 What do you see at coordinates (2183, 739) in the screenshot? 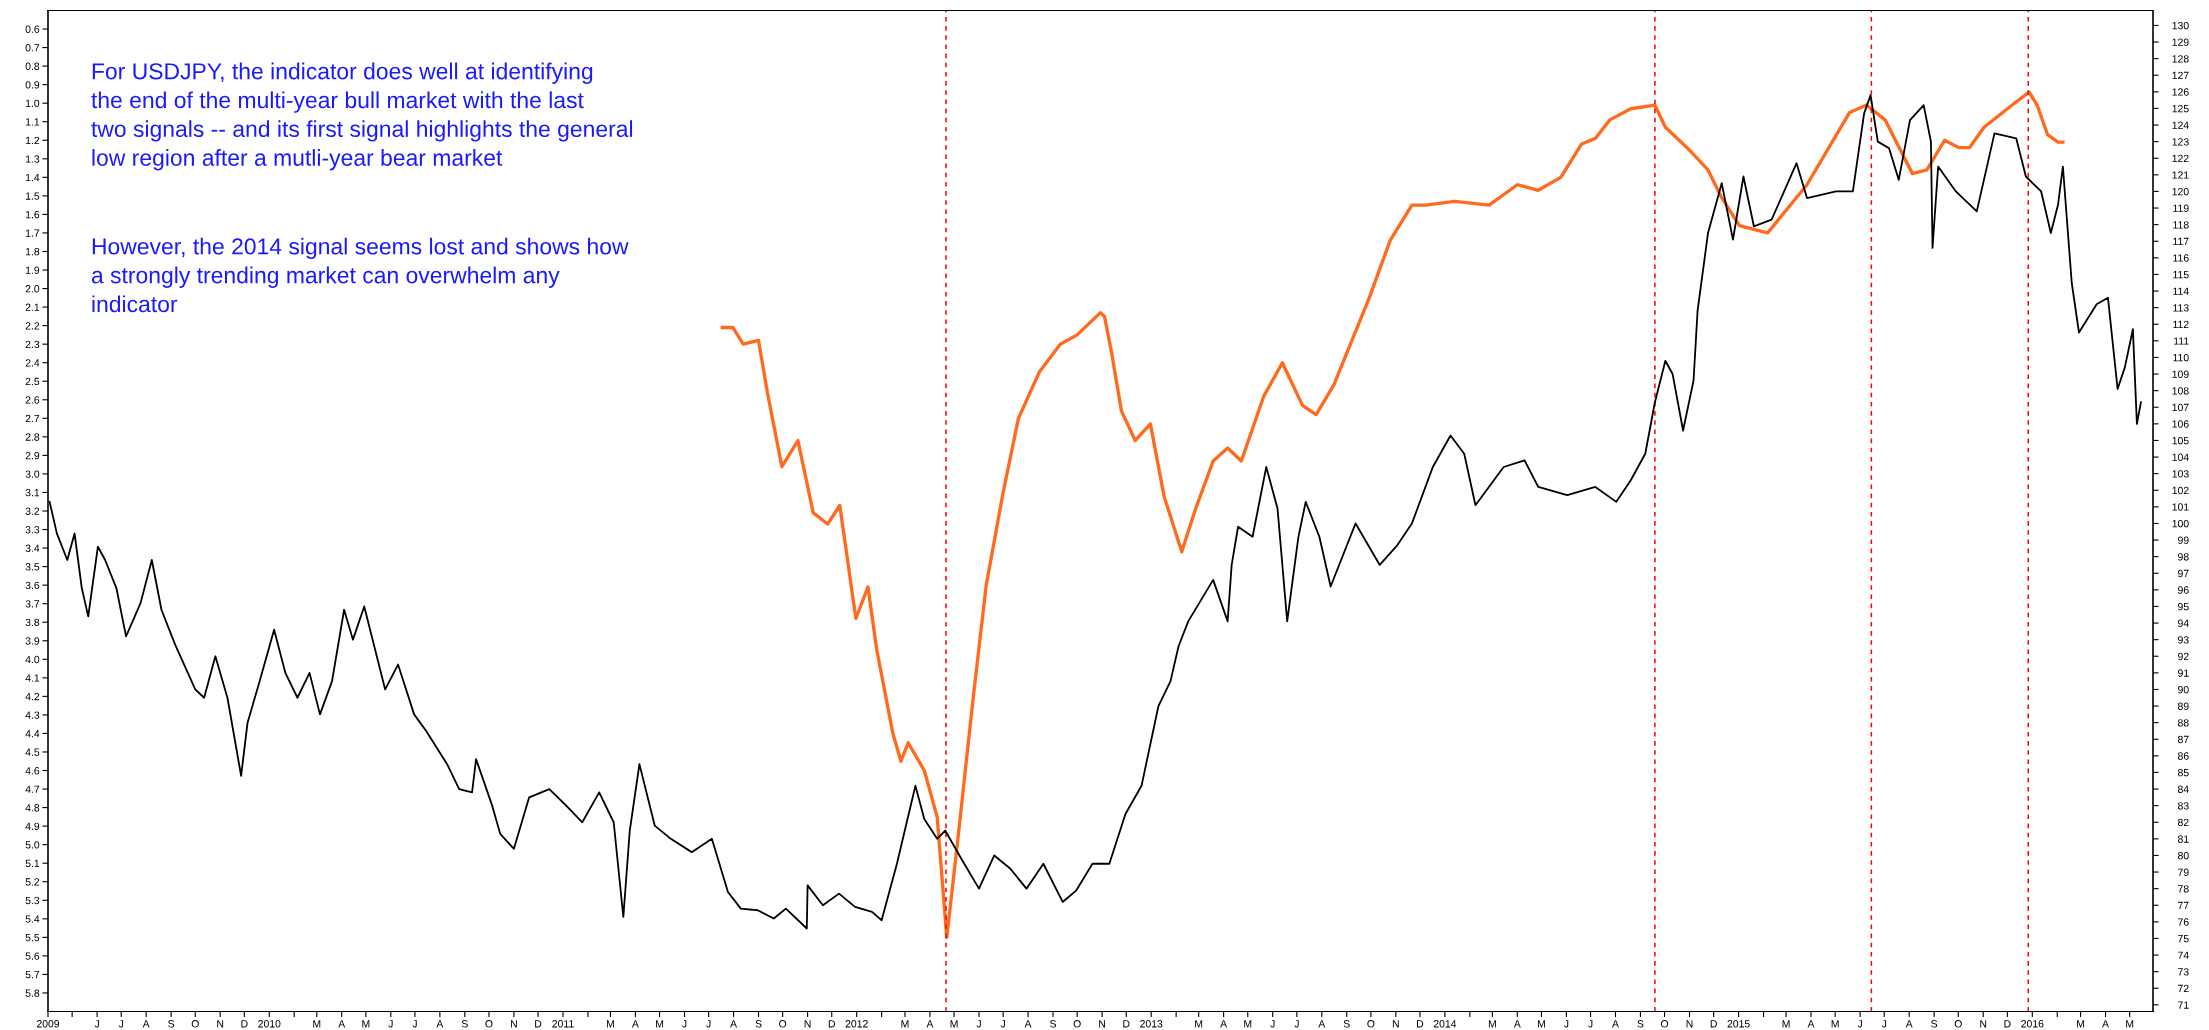
I see `y2-tick-label: 87` at bounding box center [2183, 739].